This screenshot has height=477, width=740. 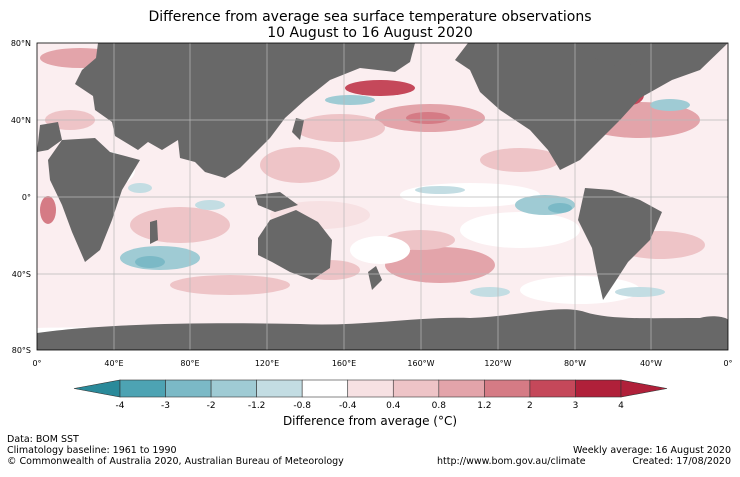 I want to click on antarctica, so click(x=382, y=329).